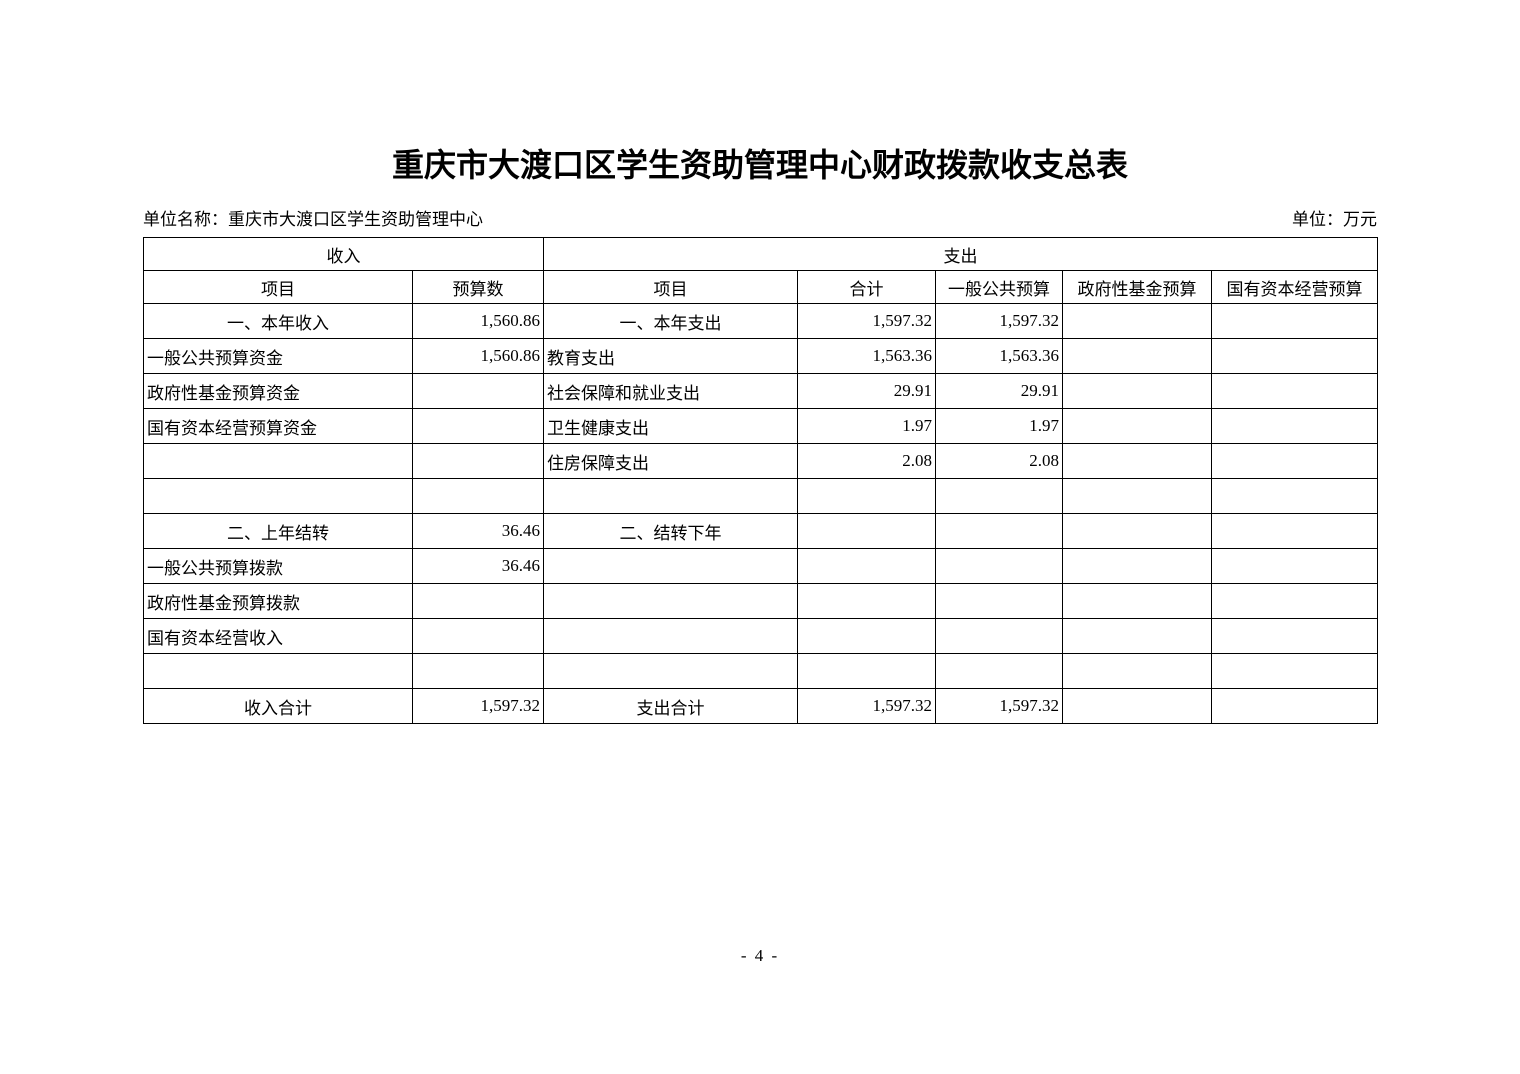 Image resolution: width=1520 pixels, height=1074 pixels. I want to click on table-row: 一、本年收入 1,560.86 一、本年支出 1,597.32 1,597.32, so click(760, 321).